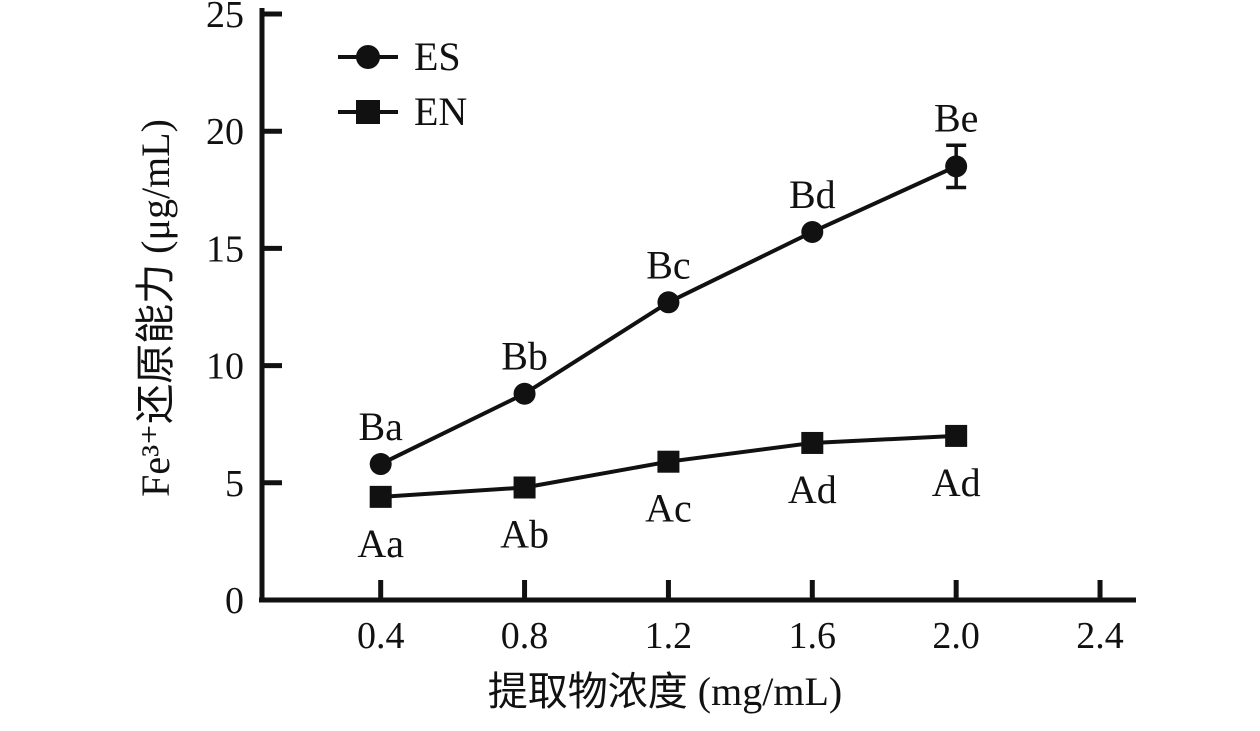 The width and height of the screenshot is (1260, 731). I want to click on legend: ES EN, so click(402, 84).